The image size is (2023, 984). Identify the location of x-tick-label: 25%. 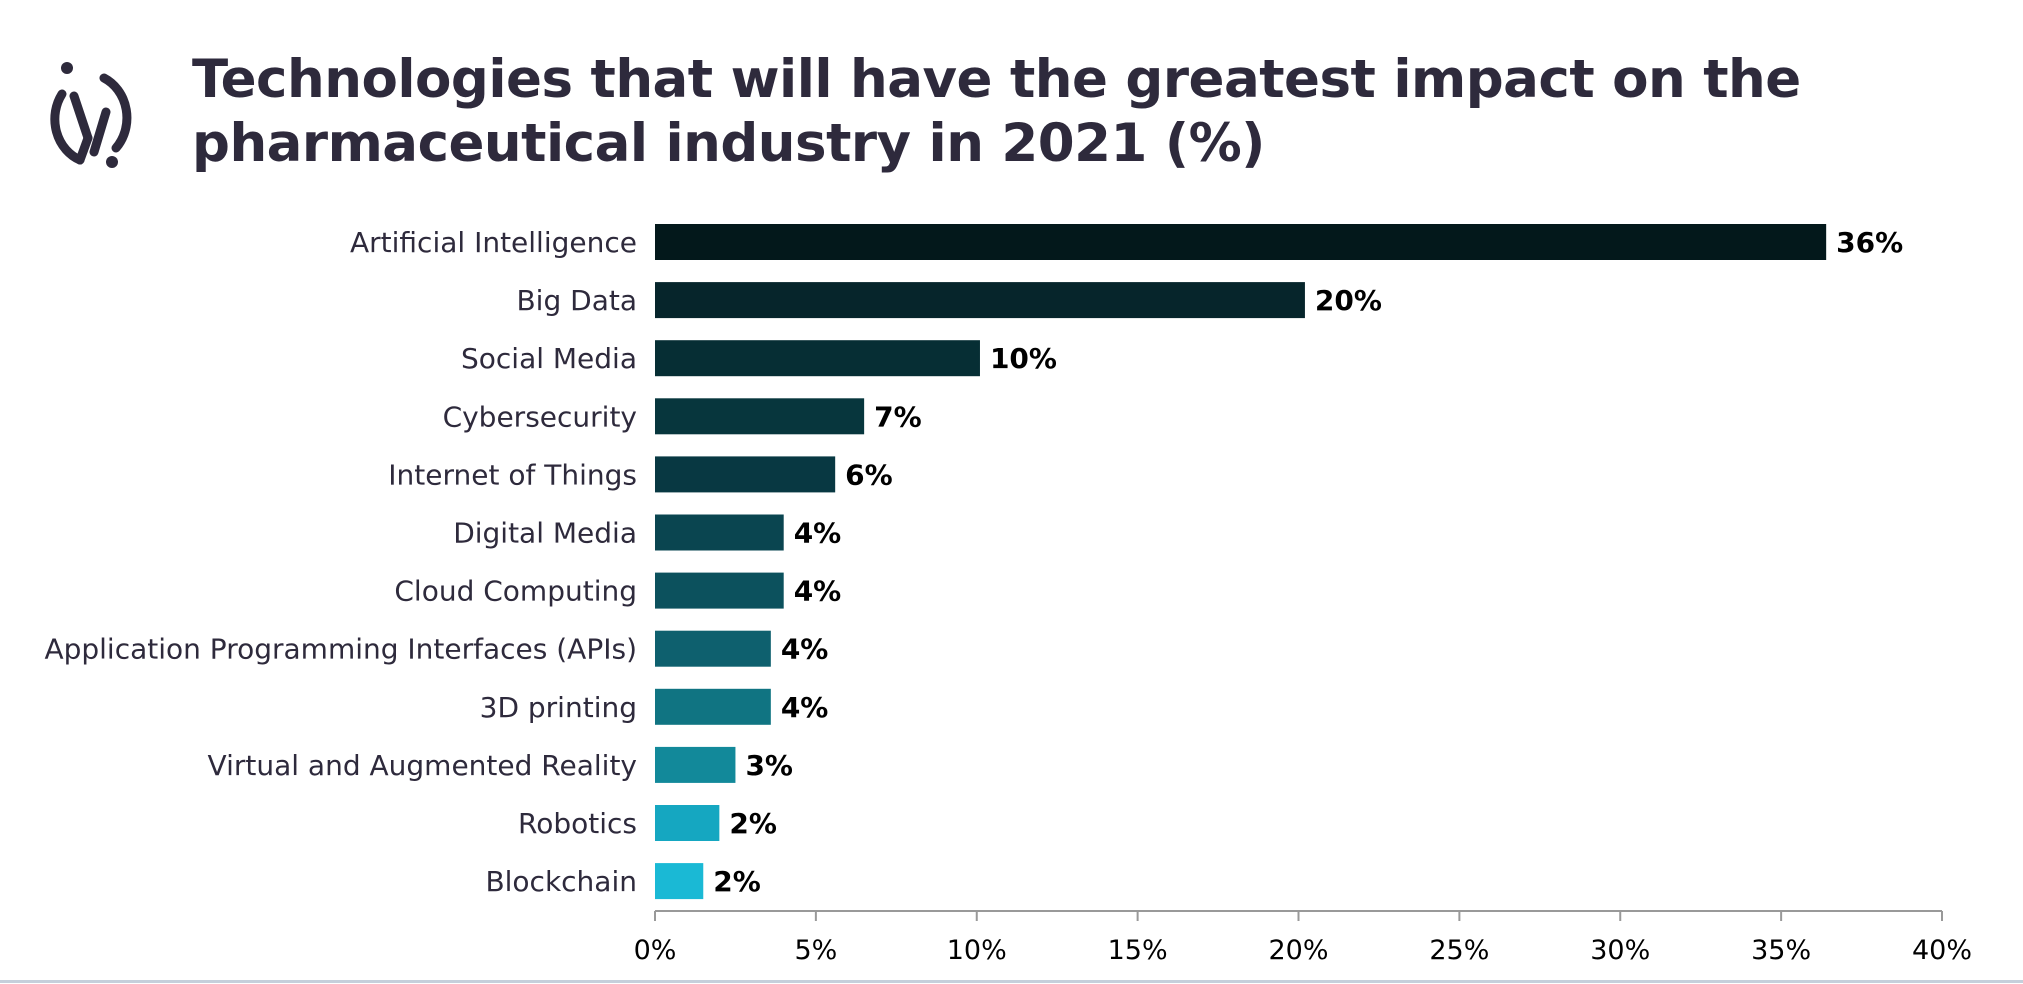
(1459, 950).